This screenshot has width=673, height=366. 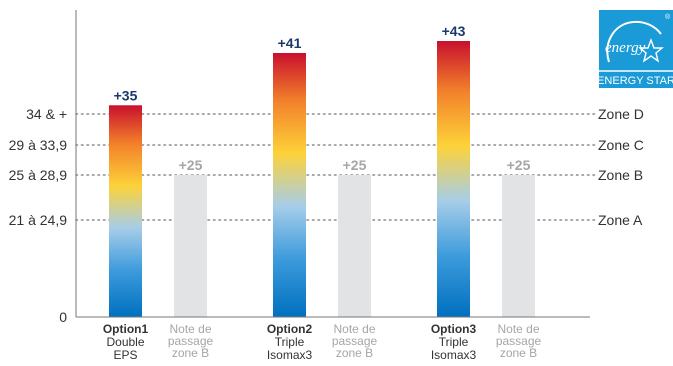 I want to click on reference-name-3-3: zone B, so click(x=518, y=353).